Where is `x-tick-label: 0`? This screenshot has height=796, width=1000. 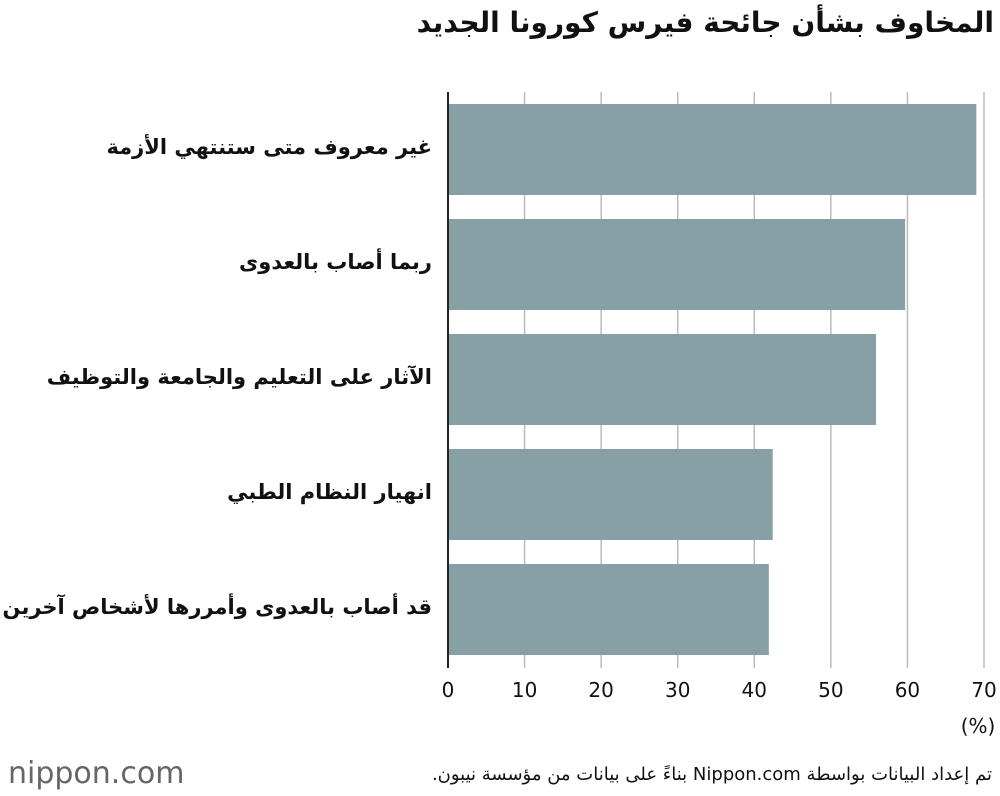
x-tick-label: 0 is located at coordinates (448, 690).